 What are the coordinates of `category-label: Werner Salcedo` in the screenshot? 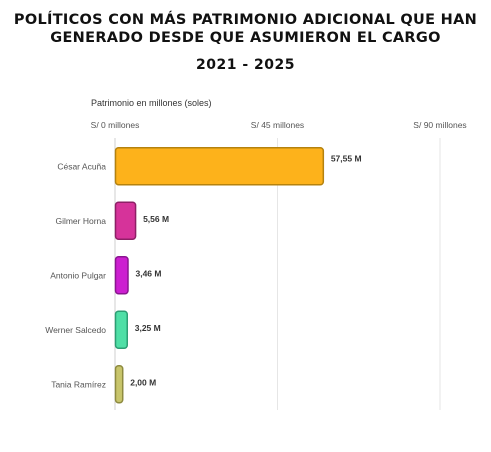 It's located at (75, 330).